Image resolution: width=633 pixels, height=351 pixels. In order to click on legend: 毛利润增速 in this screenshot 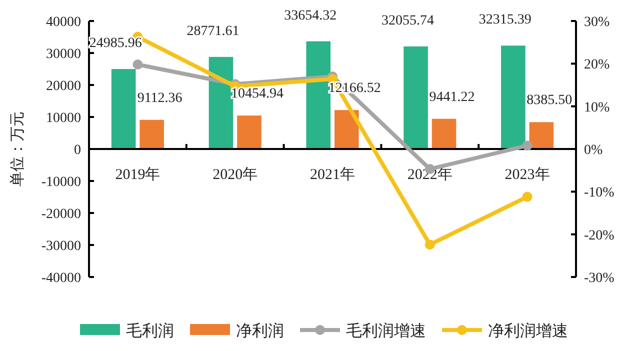, I will do `click(363, 331)`.